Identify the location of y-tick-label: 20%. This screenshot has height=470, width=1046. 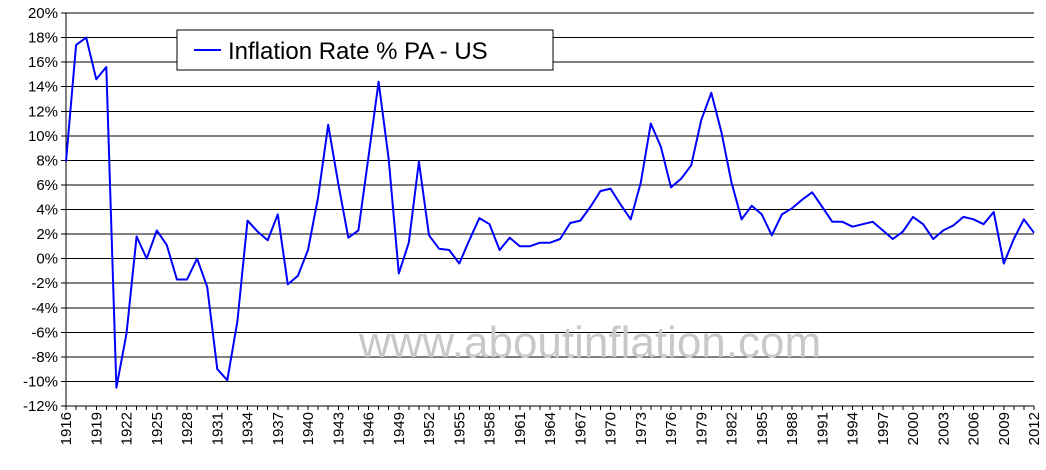
(43, 13).